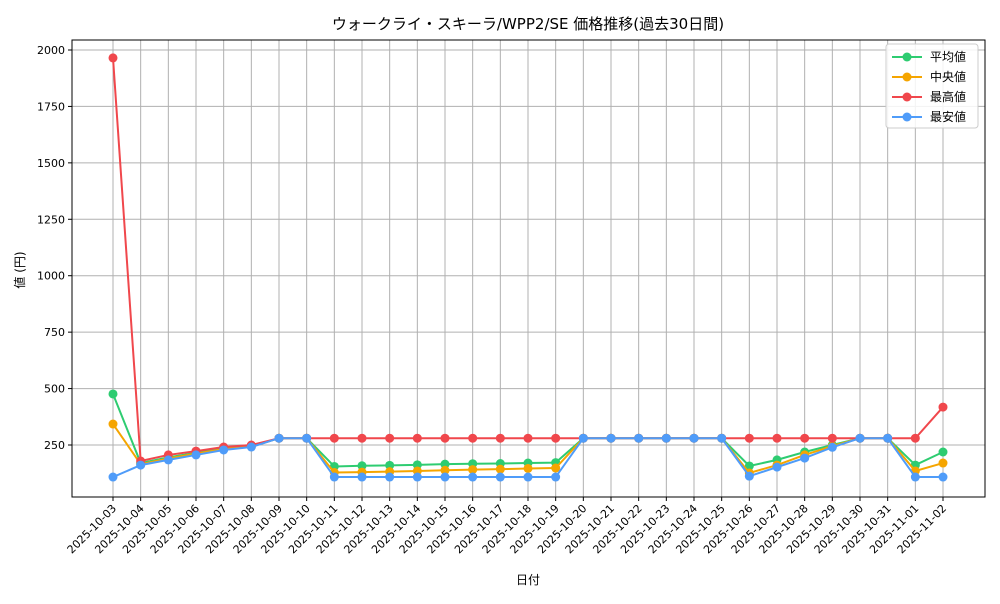 This screenshot has height=604, width=1000. What do you see at coordinates (54, 445) in the screenshot?
I see `y-tick-label: 250` at bounding box center [54, 445].